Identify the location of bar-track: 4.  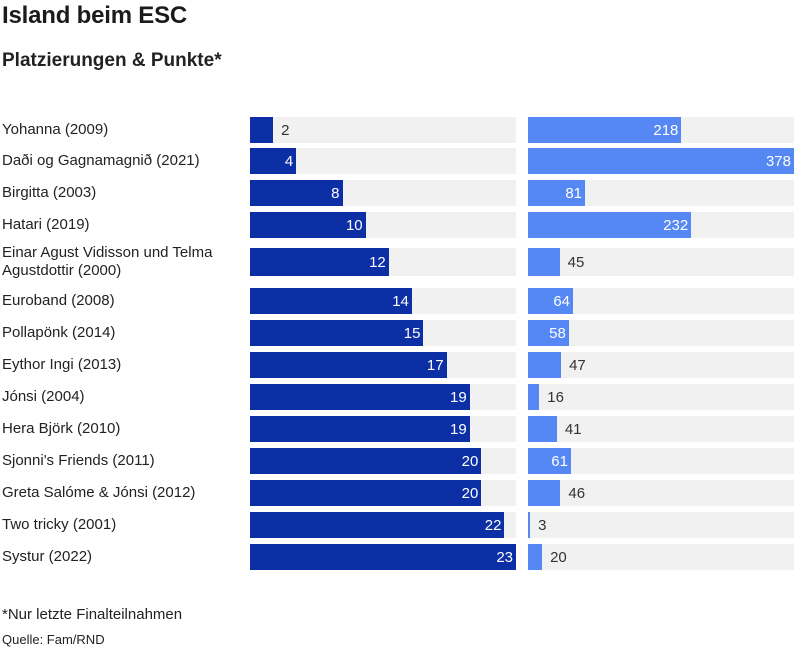
(383, 161).